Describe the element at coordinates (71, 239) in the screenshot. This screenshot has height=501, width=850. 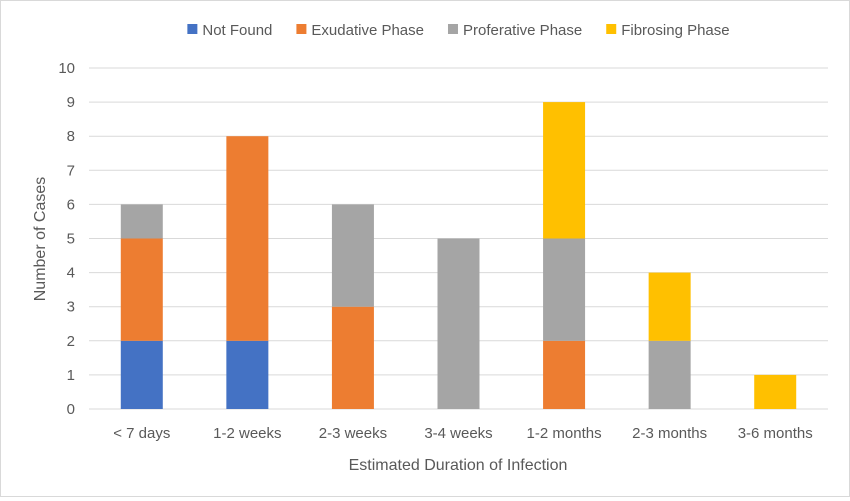
I see `y-tick-label: 5` at that location.